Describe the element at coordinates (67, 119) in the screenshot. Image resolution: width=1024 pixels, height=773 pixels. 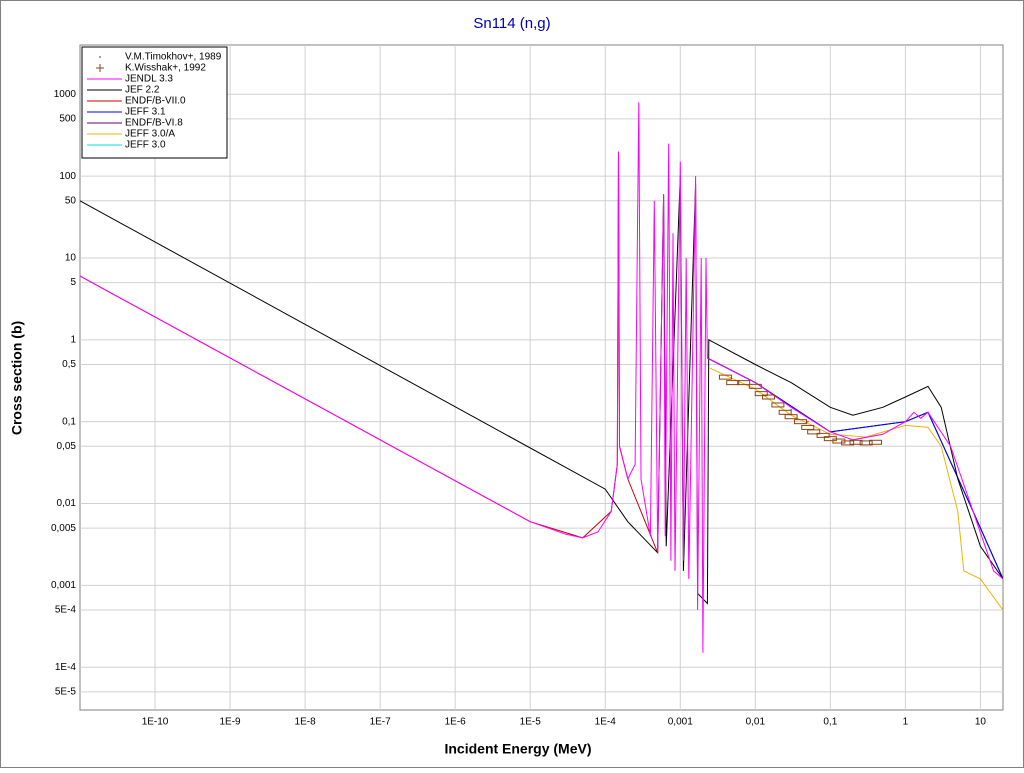
I see `y-tick-label: 500` at that location.